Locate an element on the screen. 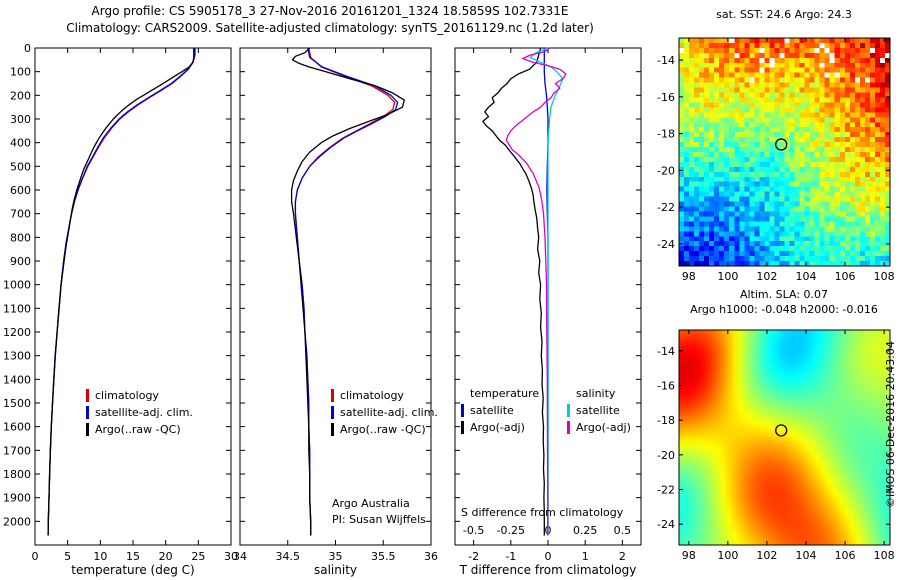 Image resolution: width=900 pixels, height=580 pixels. sst-lon-tick-label: 108 is located at coordinates (884, 276).